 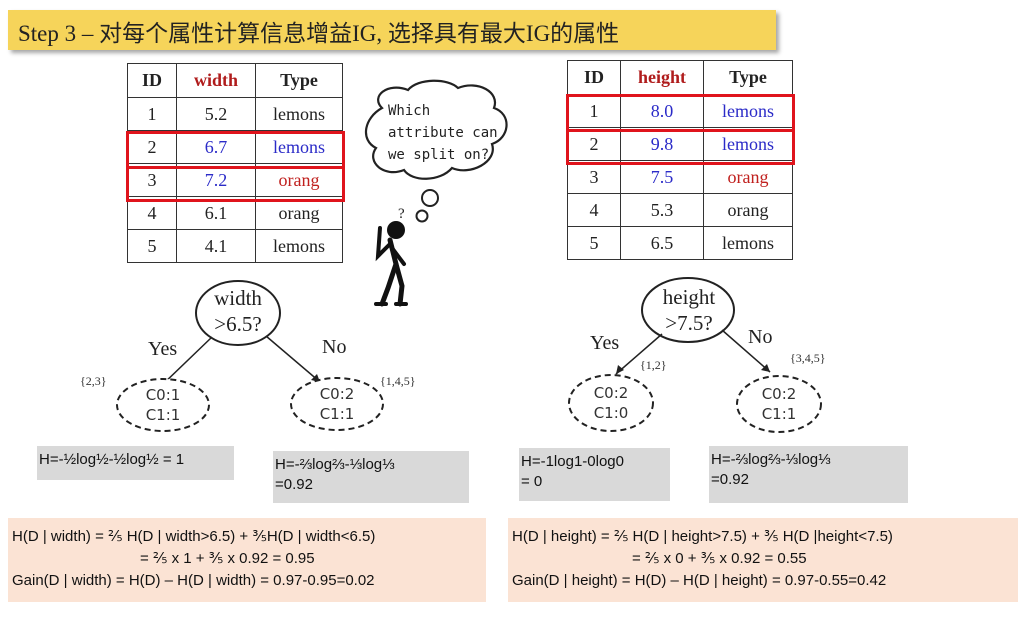 I want to click on table-row: 5 4.1 lemons, so click(x=235, y=246).